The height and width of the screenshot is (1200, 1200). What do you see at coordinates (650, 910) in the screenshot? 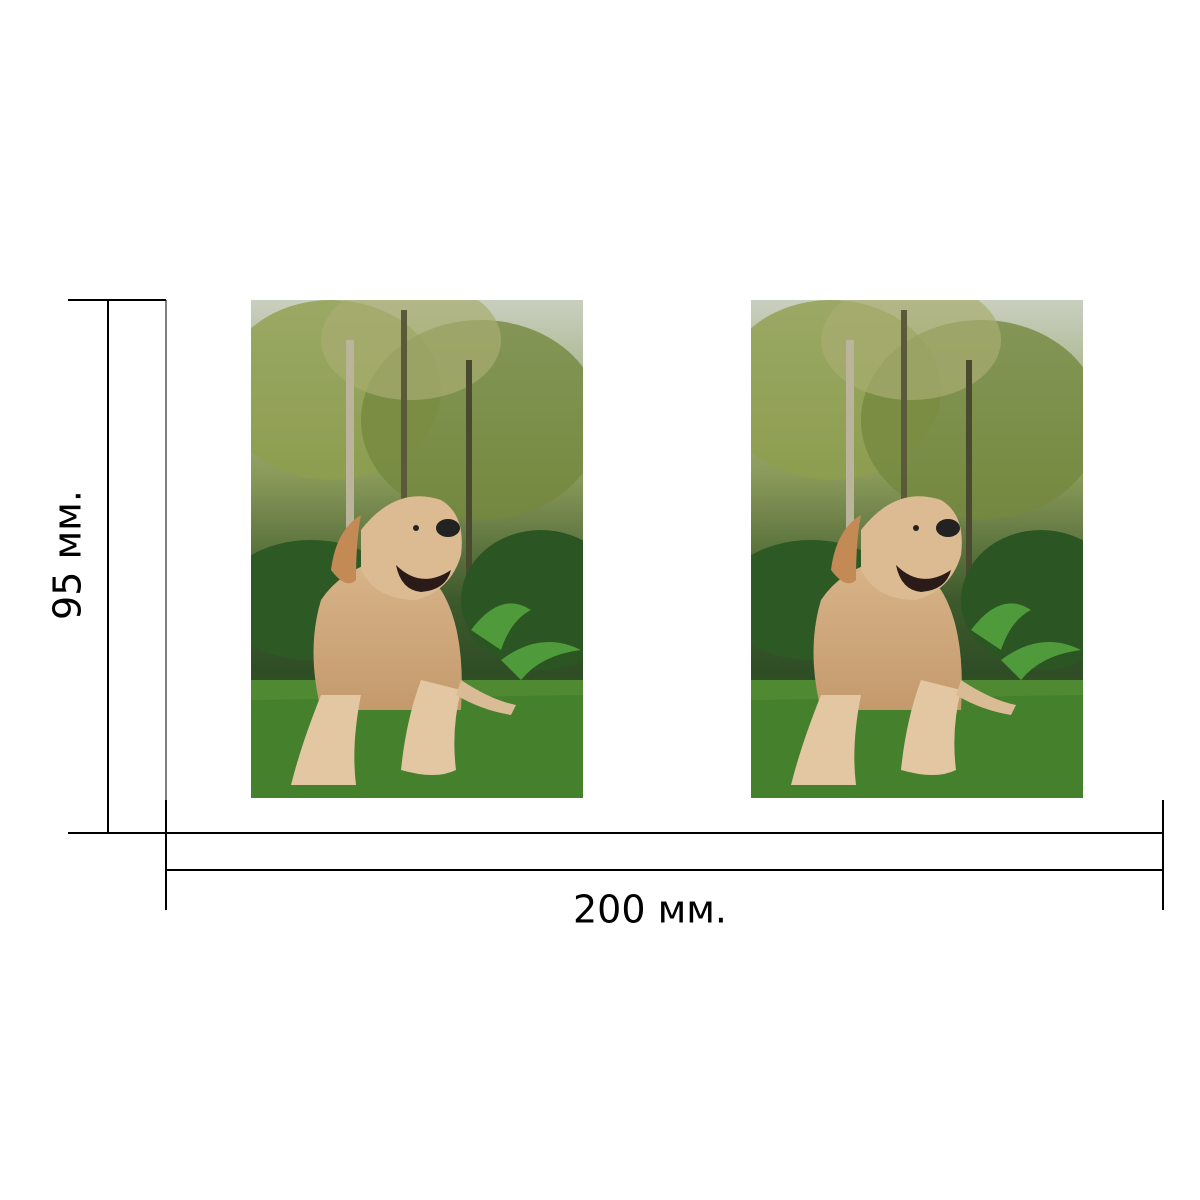
I see `width-label: 200 мм.` at bounding box center [650, 910].